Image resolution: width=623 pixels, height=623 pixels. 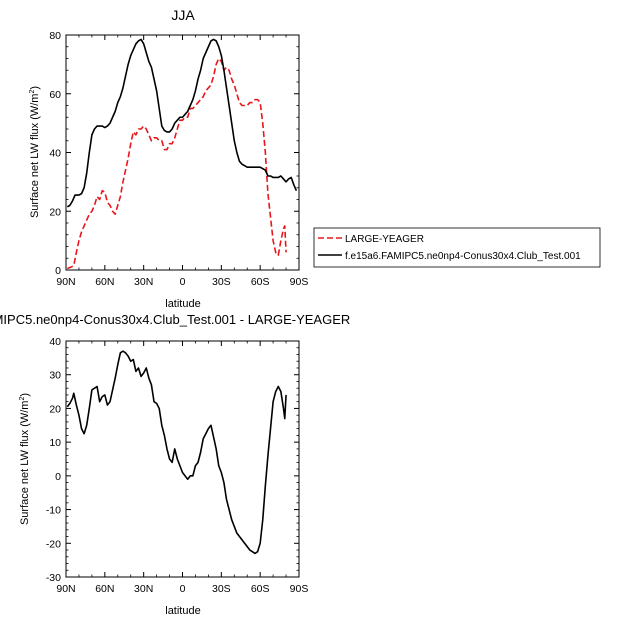 What do you see at coordinates (55, 342) in the screenshot?
I see `bottom-y-tick-label-40: 40` at bounding box center [55, 342].